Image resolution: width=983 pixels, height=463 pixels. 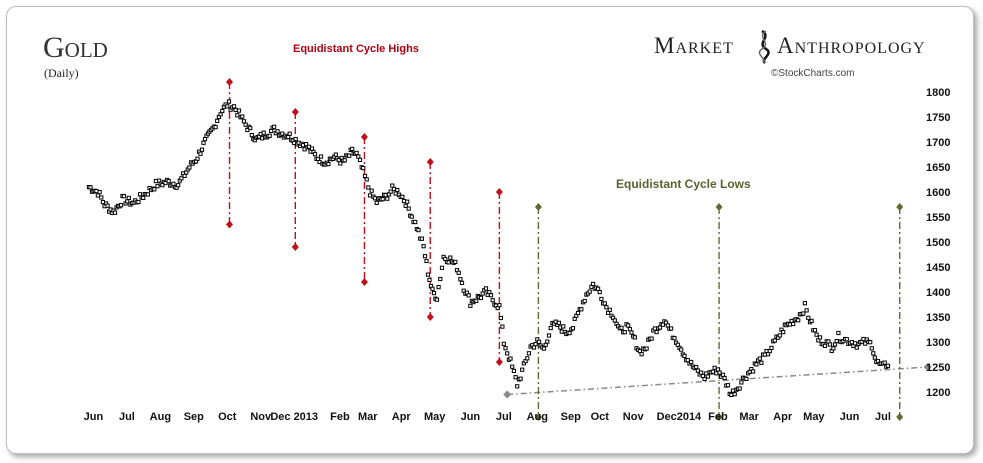 I want to click on chart-title: Gold, so click(x=75, y=47).